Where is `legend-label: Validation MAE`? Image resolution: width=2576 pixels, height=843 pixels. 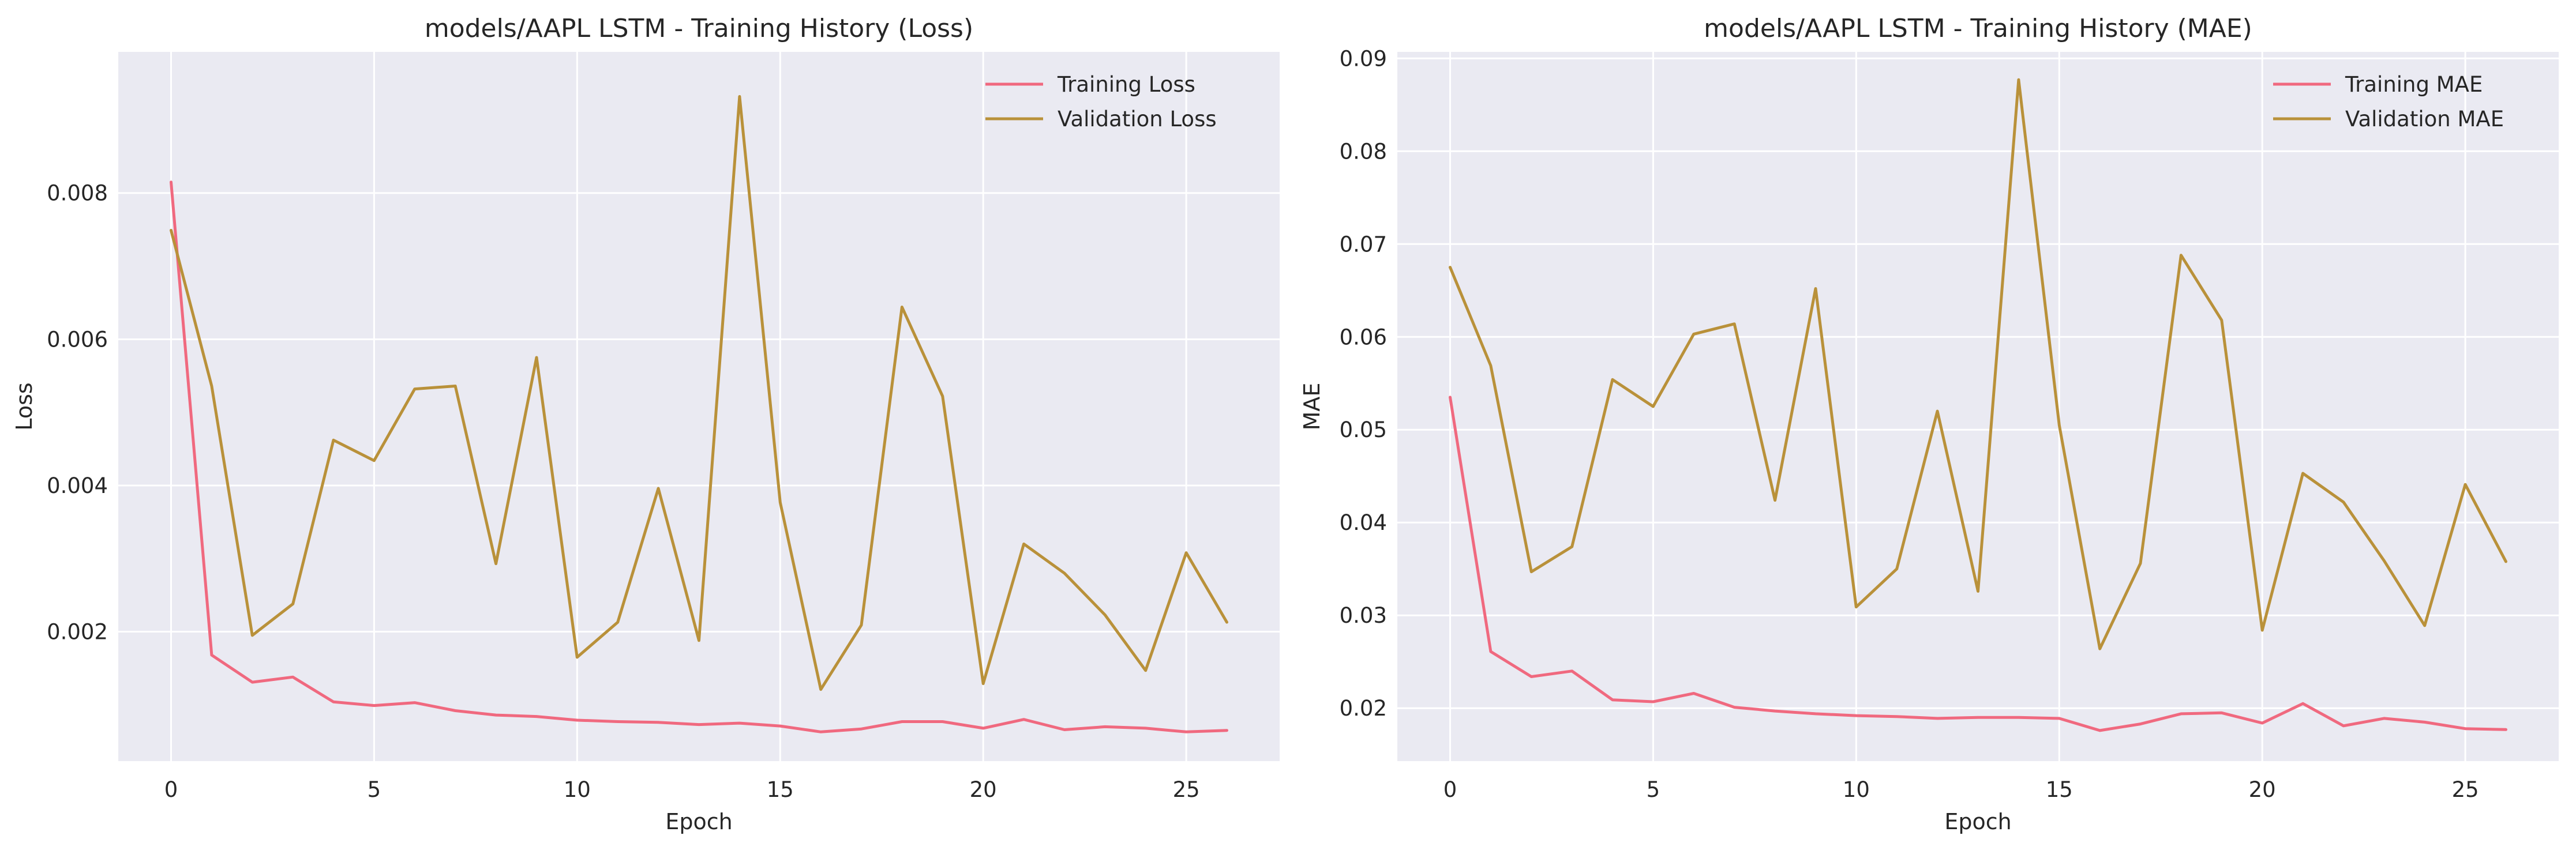 legend-label: Validation MAE is located at coordinates (2424, 119).